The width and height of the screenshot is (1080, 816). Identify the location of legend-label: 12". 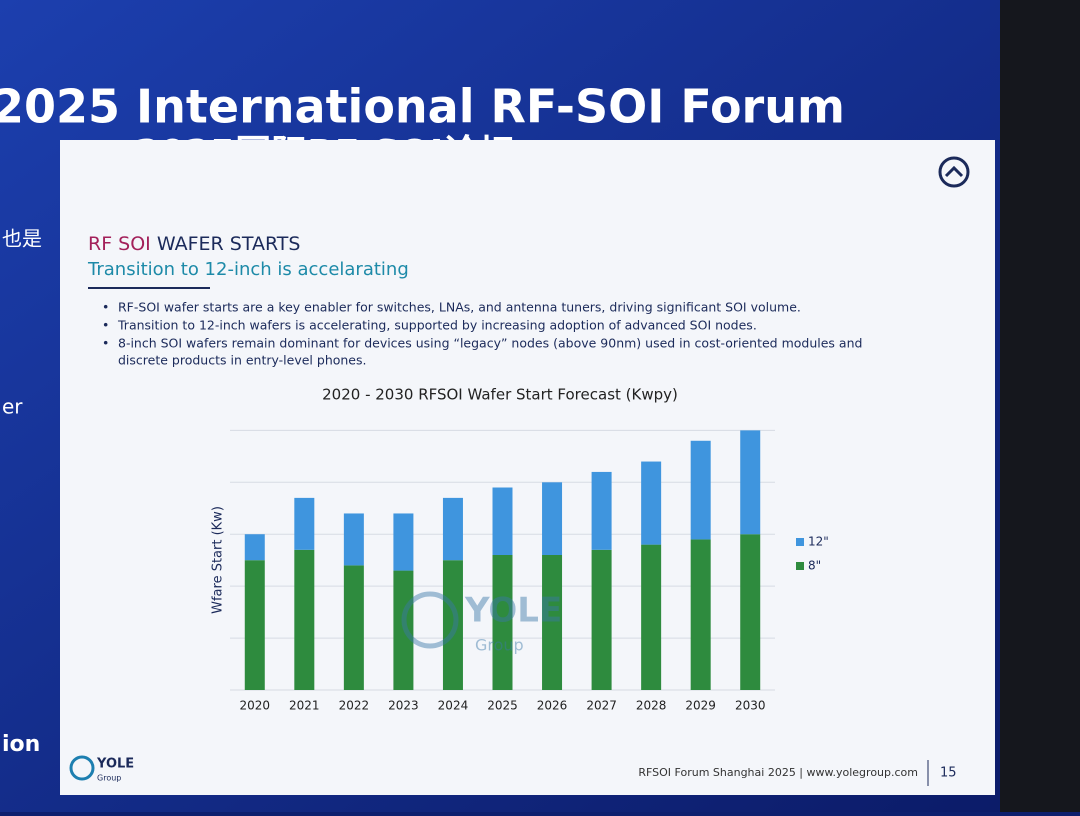
(818, 542).